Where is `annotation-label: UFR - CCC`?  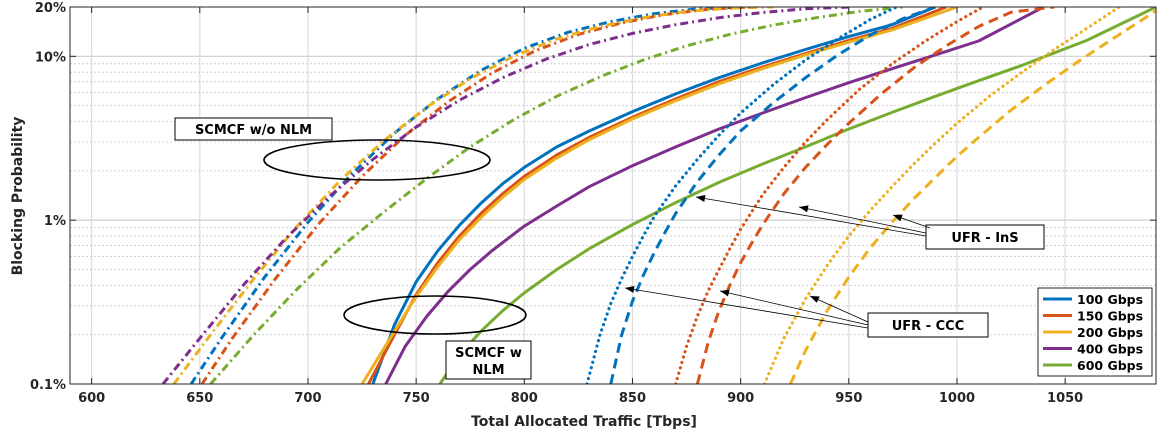 annotation-label: UFR - CCC is located at coordinates (928, 326).